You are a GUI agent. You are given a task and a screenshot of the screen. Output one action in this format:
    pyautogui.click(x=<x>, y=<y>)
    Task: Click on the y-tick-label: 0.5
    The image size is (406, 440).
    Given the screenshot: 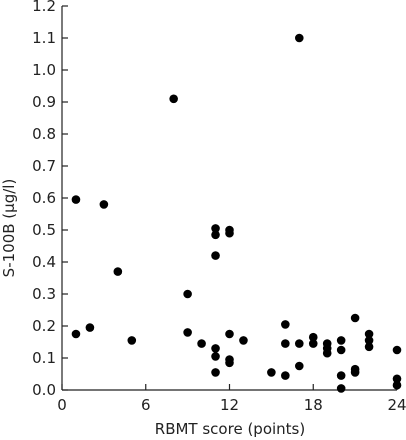 What is the action you would take?
    pyautogui.click(x=44, y=230)
    